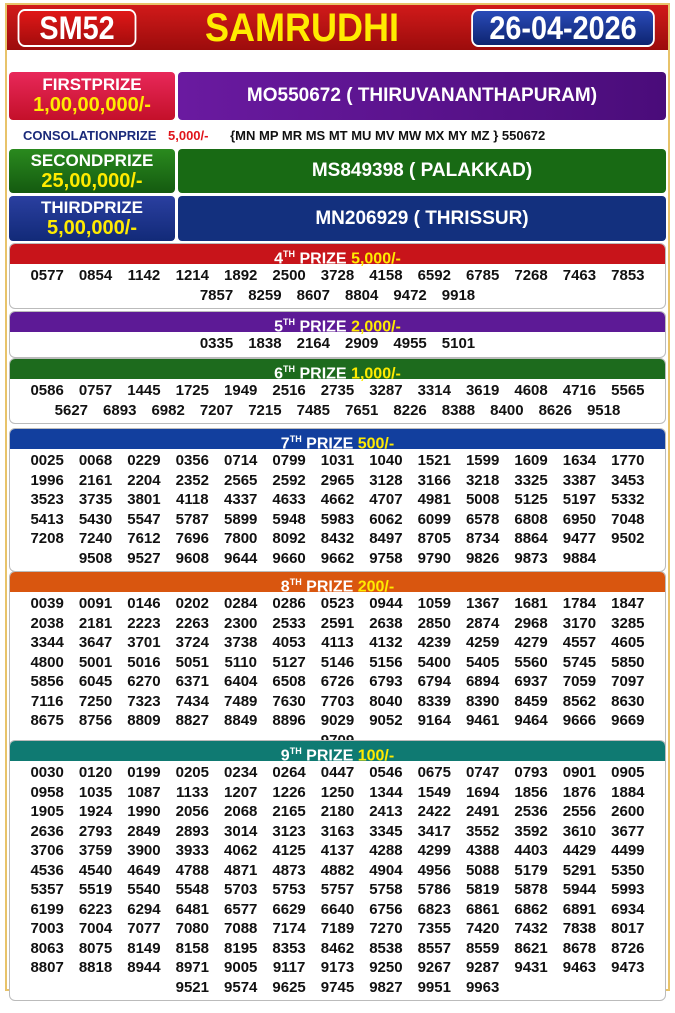 The height and width of the screenshot is (1013, 675). What do you see at coordinates (628, 928) in the screenshot?
I see `winning-number: 8017` at bounding box center [628, 928].